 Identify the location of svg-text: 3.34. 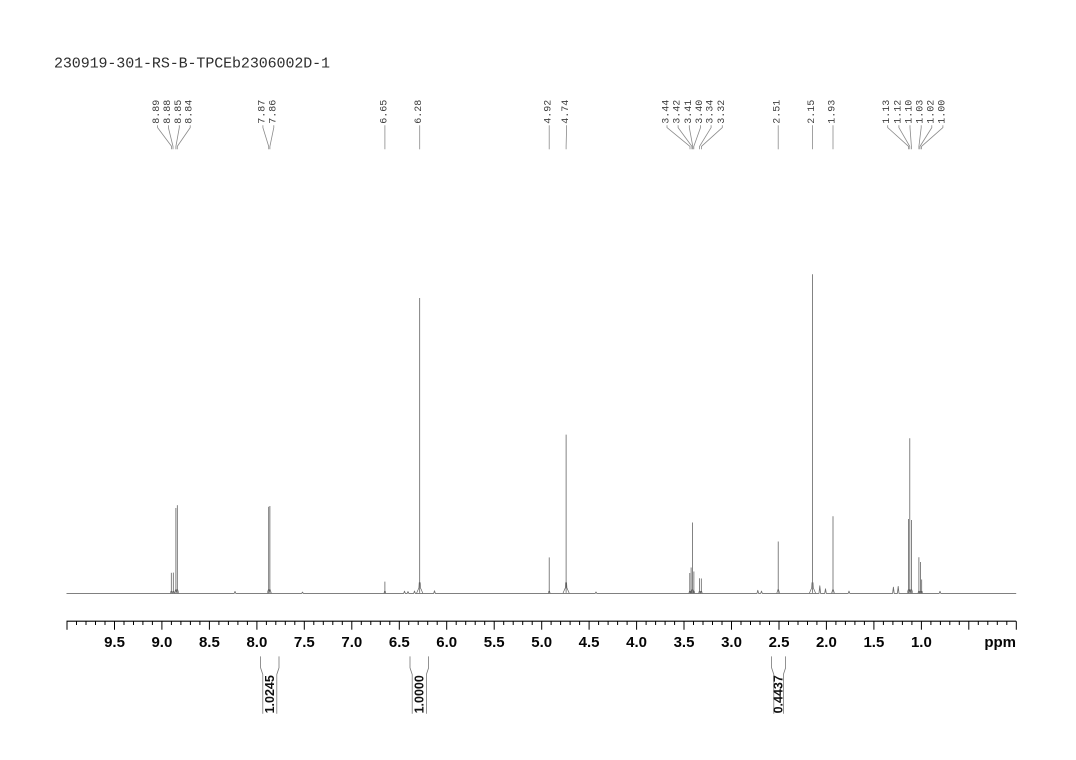
(711, 112).